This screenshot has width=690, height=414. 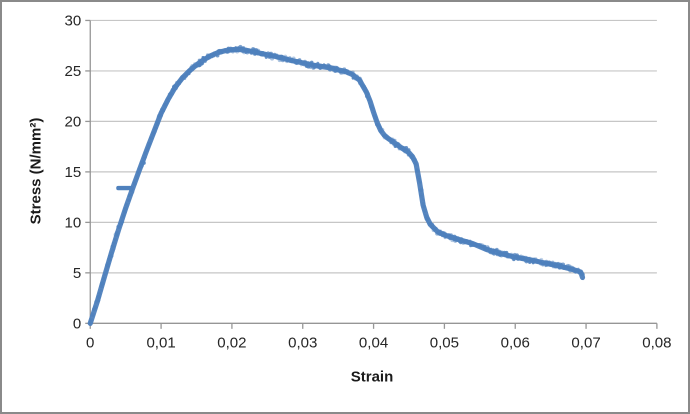 I want to click on x-tick-label: 0, so click(x=90, y=342).